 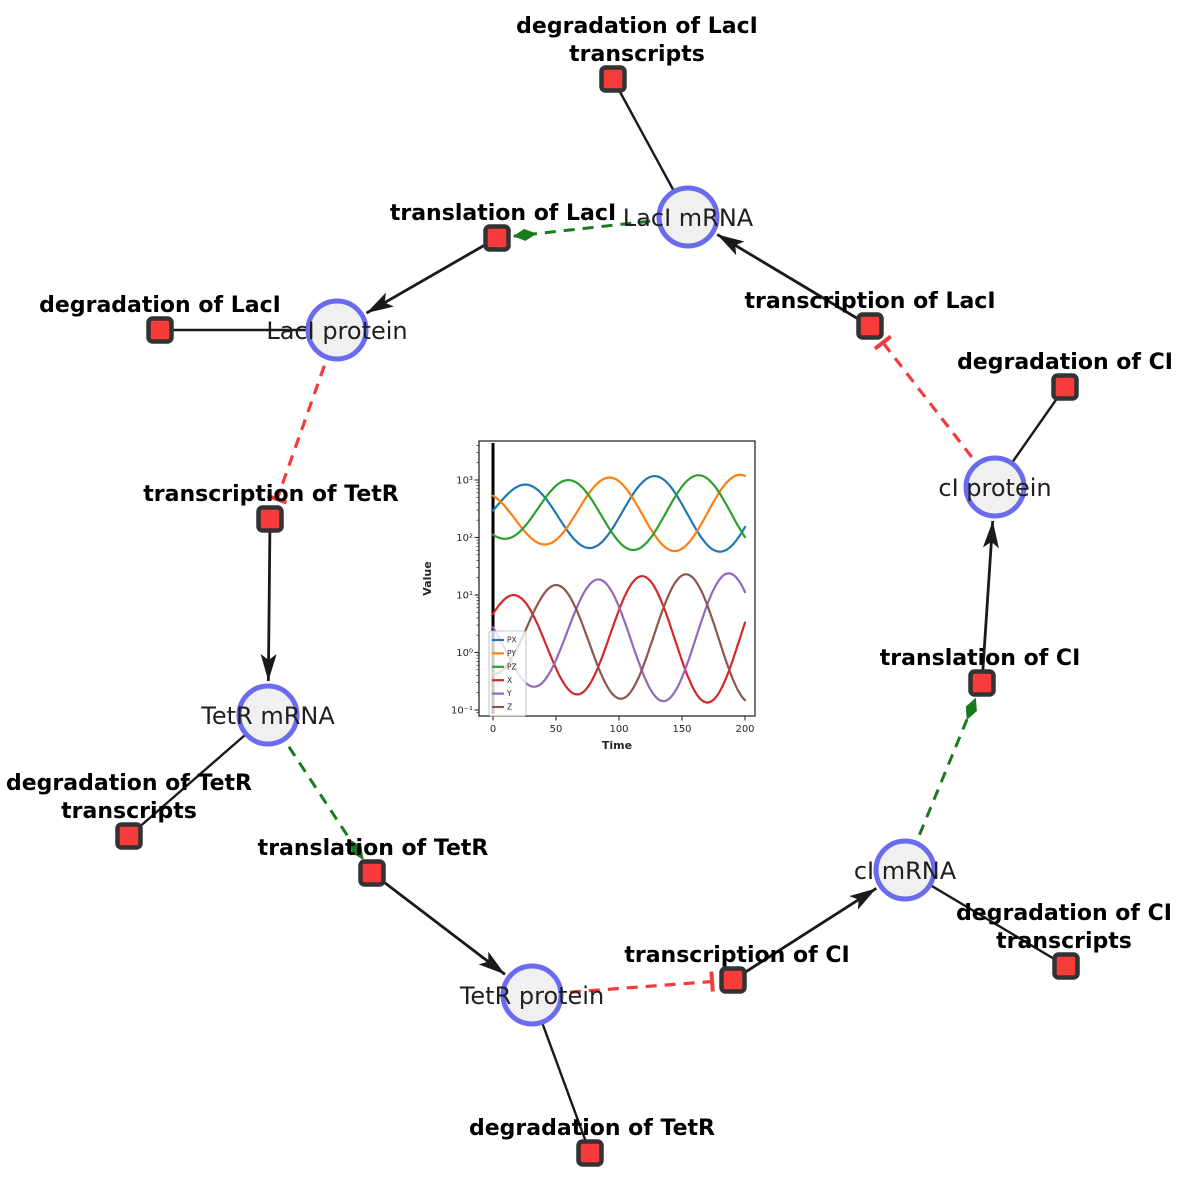 I want to click on chart-legend: PX PY PZ XYZ, so click(x=507, y=673).